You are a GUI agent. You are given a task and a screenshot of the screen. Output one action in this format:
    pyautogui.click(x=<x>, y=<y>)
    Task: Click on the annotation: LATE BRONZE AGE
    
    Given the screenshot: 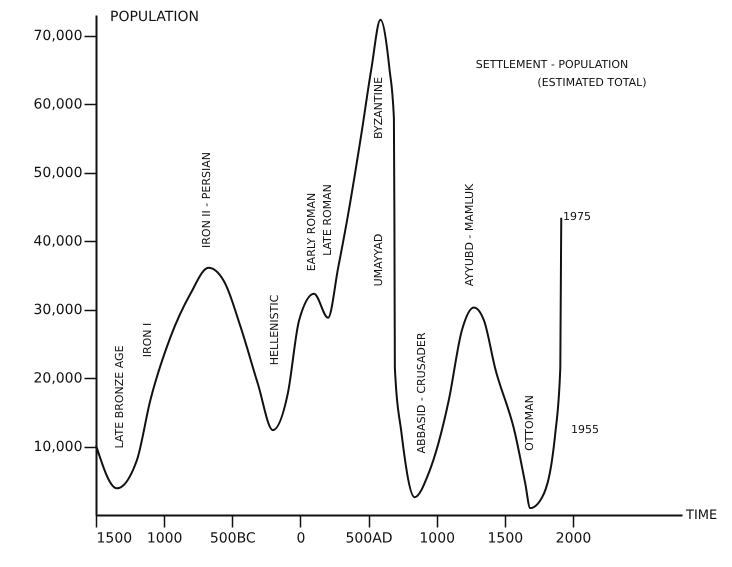 What is the action you would take?
    pyautogui.click(x=119, y=397)
    